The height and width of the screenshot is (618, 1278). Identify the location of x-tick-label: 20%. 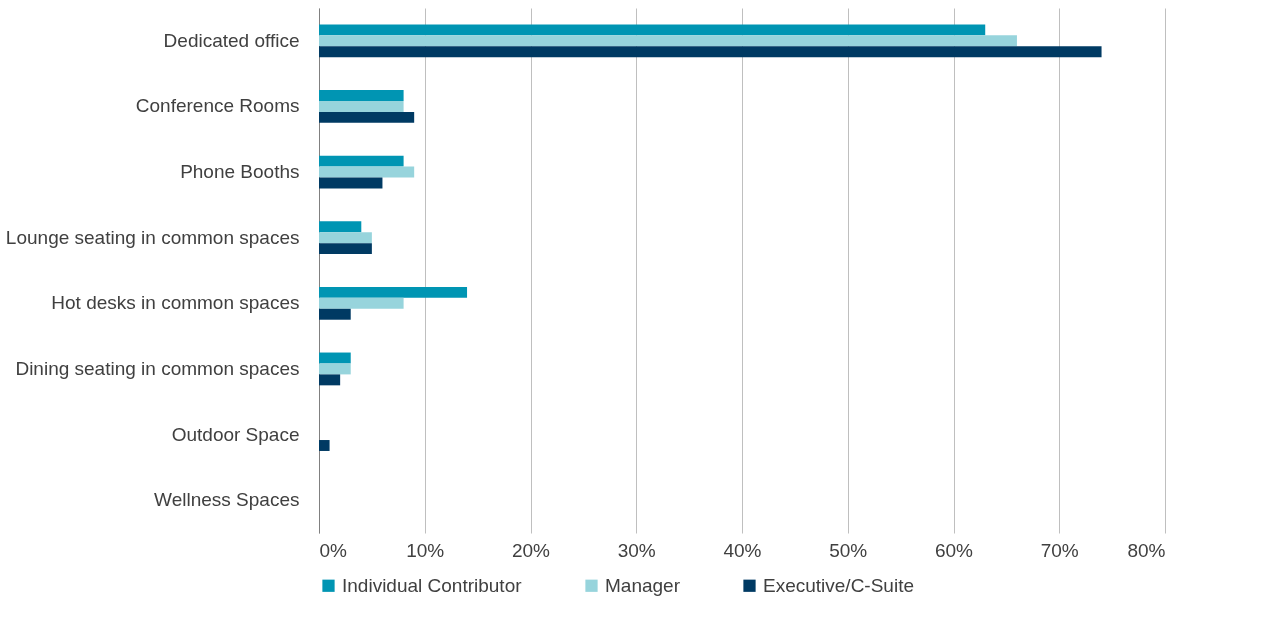
(531, 550).